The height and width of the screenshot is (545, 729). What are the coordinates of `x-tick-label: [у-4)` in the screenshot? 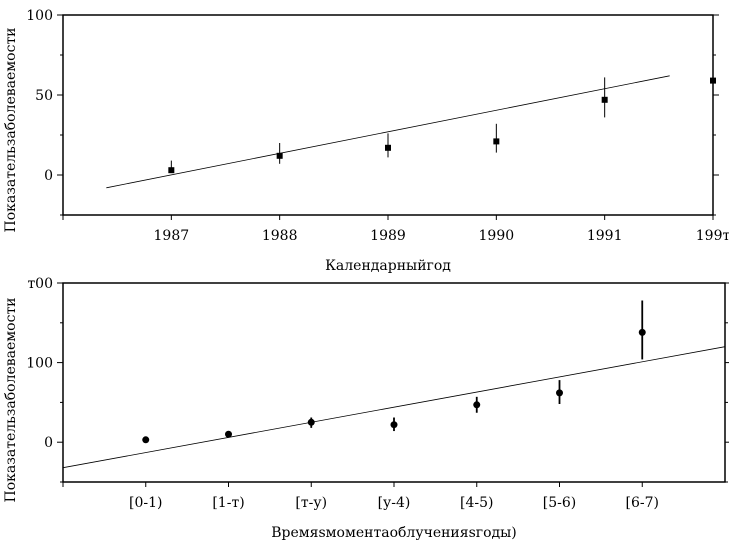 It's located at (394, 503).